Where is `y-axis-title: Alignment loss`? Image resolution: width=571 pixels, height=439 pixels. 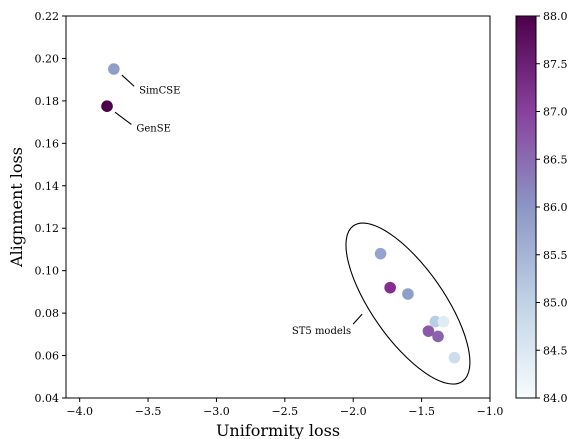 y-axis-title: Alignment loss is located at coordinates (16, 207).